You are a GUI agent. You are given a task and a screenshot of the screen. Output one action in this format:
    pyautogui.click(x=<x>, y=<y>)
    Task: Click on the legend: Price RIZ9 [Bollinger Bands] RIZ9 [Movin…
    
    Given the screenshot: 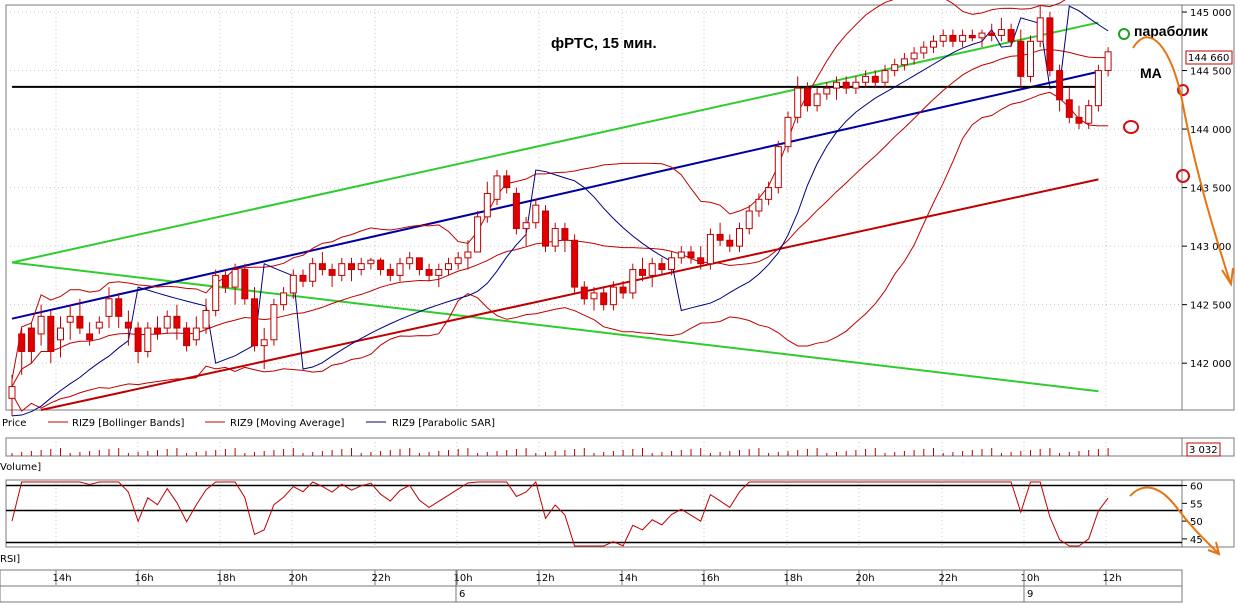 What is the action you would take?
    pyautogui.click(x=248, y=423)
    